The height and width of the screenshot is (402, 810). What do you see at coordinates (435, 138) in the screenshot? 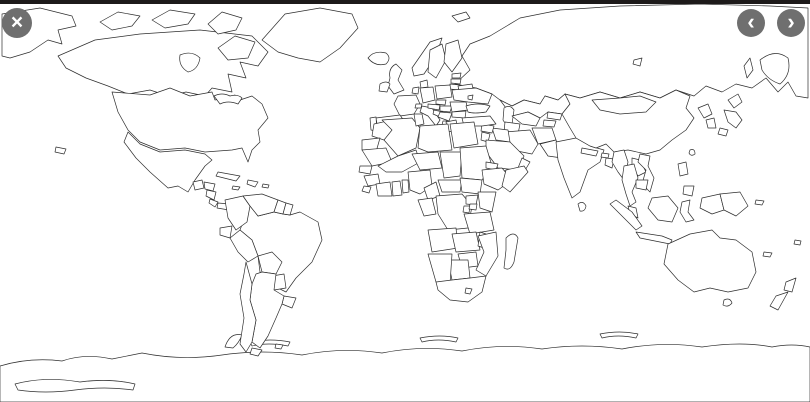
I see `country-libya` at bounding box center [435, 138].